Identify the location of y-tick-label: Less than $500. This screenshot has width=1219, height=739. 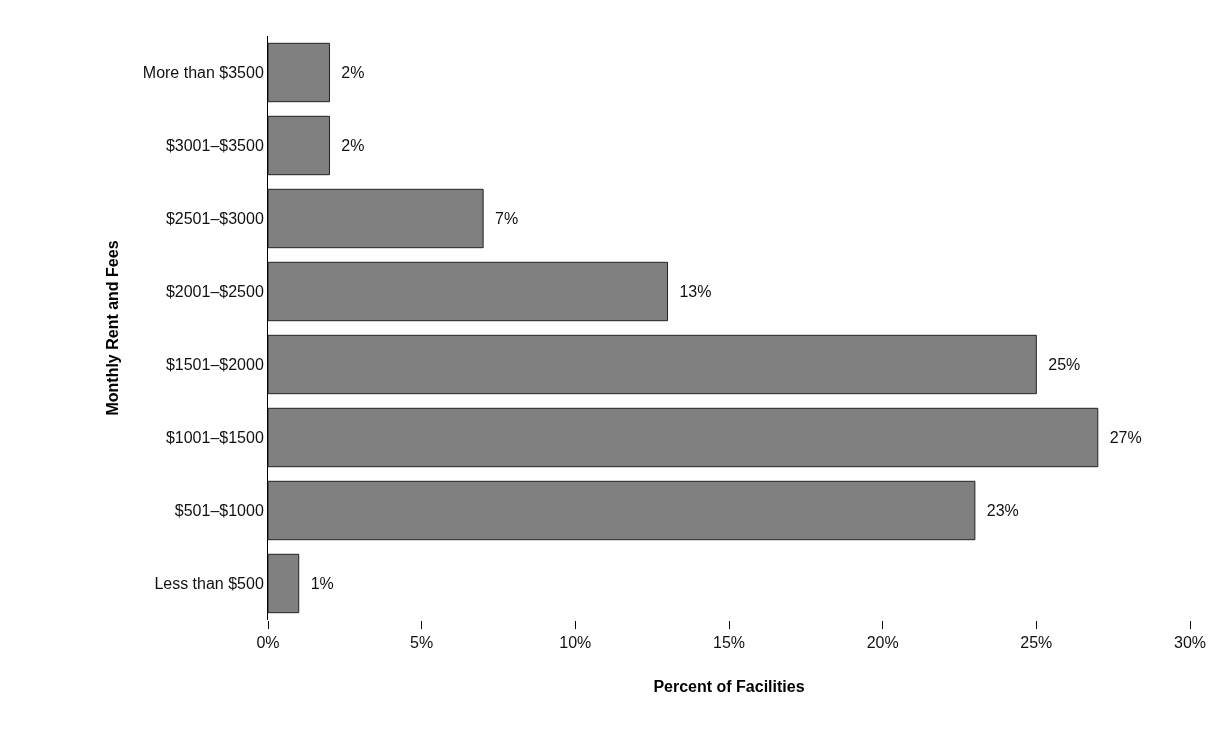
(209, 584).